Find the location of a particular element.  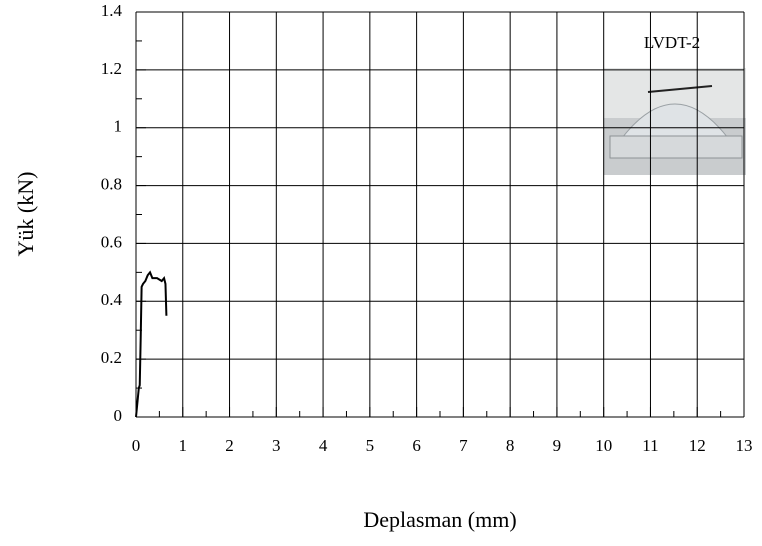

y-tick-label: 0.6 is located at coordinates (111, 241).